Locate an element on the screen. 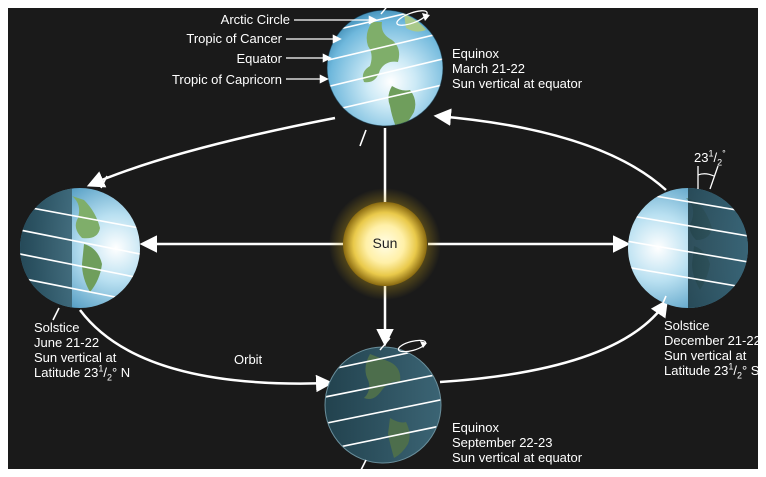 The width and height of the screenshot is (766, 477). june-lat-num: 1 is located at coordinates (101, 368).